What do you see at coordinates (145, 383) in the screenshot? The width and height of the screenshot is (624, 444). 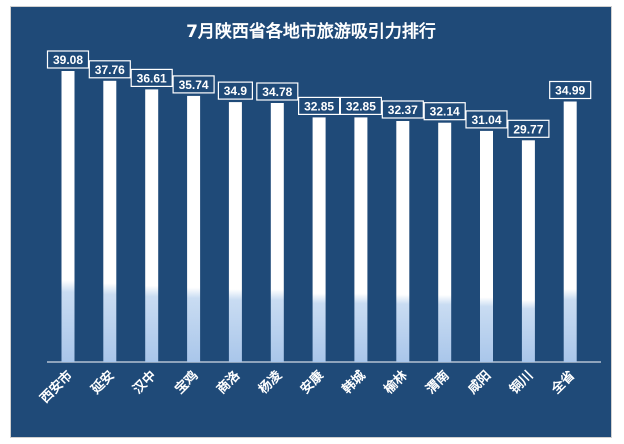 I see `category-label-3: 汉中` at bounding box center [145, 383].